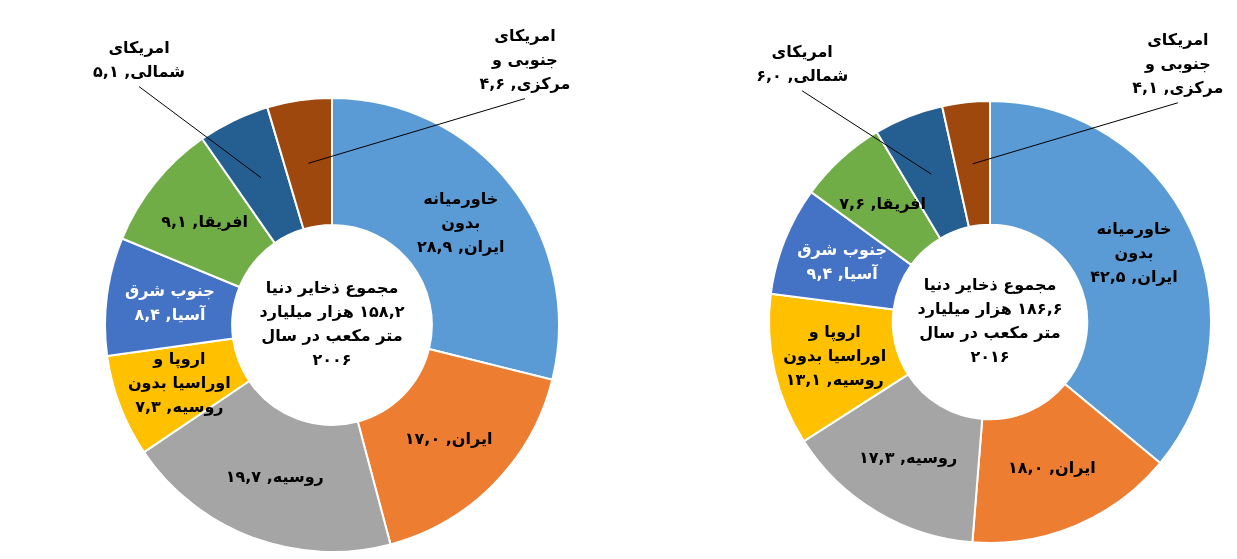  I want to click on slice-label: خاورمیانه بدون ایران, ۲۸,۹, so click(460, 223).